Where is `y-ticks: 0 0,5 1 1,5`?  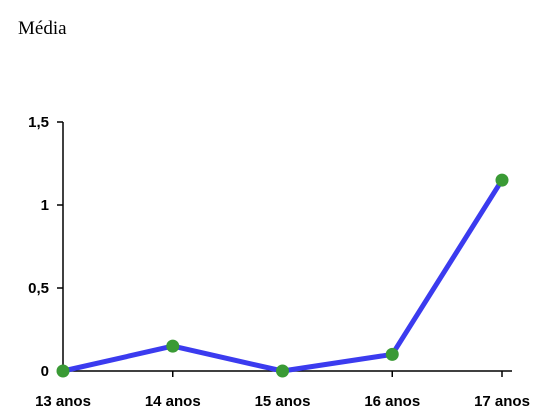
y-ticks: 0 0,5 1 1,5 is located at coordinates (45, 247).